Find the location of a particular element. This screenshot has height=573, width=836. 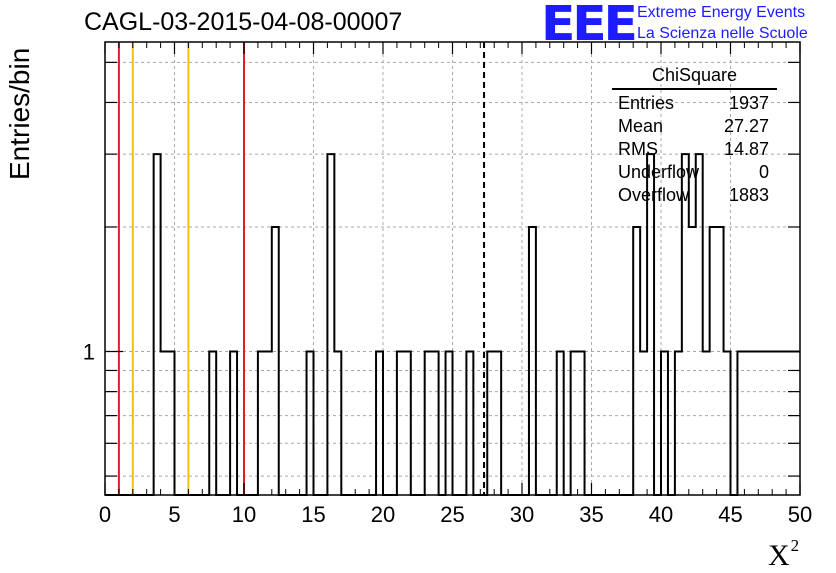

x-axis-label: X2 is located at coordinates (783, 554).